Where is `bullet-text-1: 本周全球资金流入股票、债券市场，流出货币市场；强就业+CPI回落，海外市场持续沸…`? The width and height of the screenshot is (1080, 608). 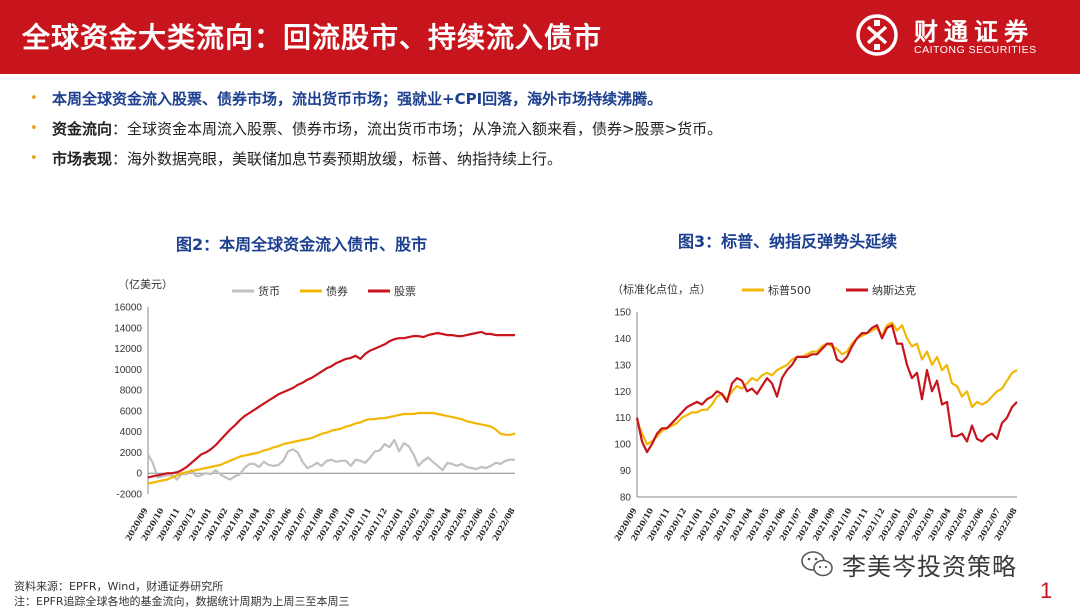
bullet-text-1: 本周全球资金流入股票、债券市场，流出货币市场；强就业+CPI回落，海外市场持续沸… is located at coordinates (357, 99).